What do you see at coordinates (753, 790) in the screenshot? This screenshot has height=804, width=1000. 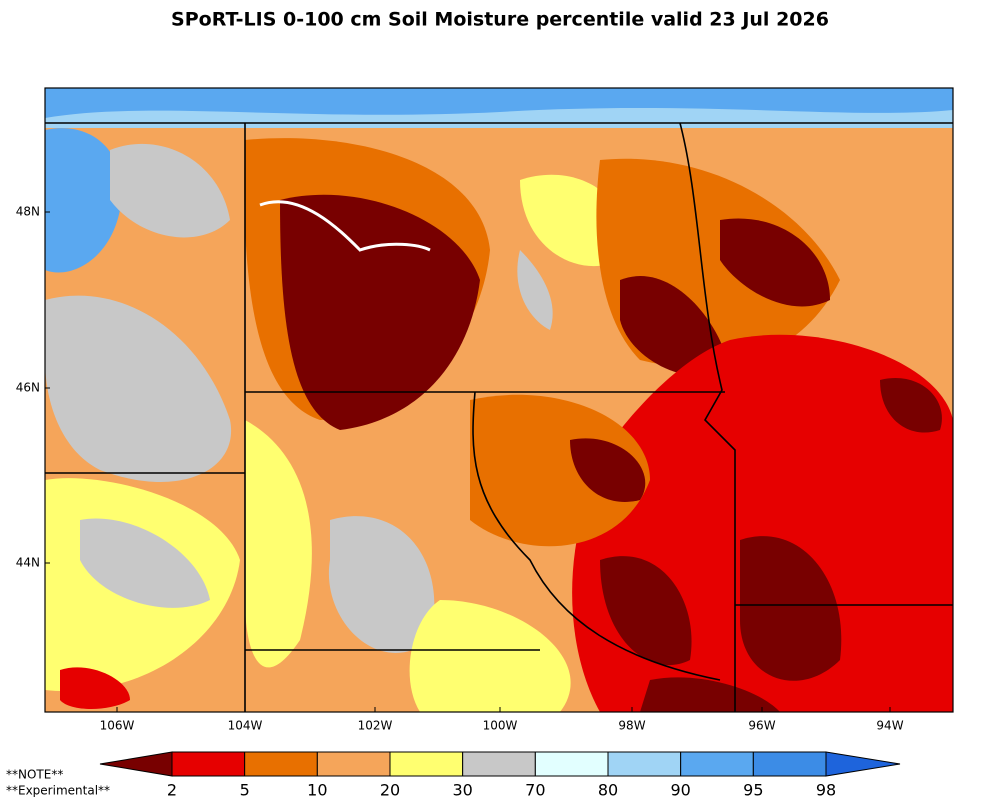 I see `colorbar-label: 95` at bounding box center [753, 790].